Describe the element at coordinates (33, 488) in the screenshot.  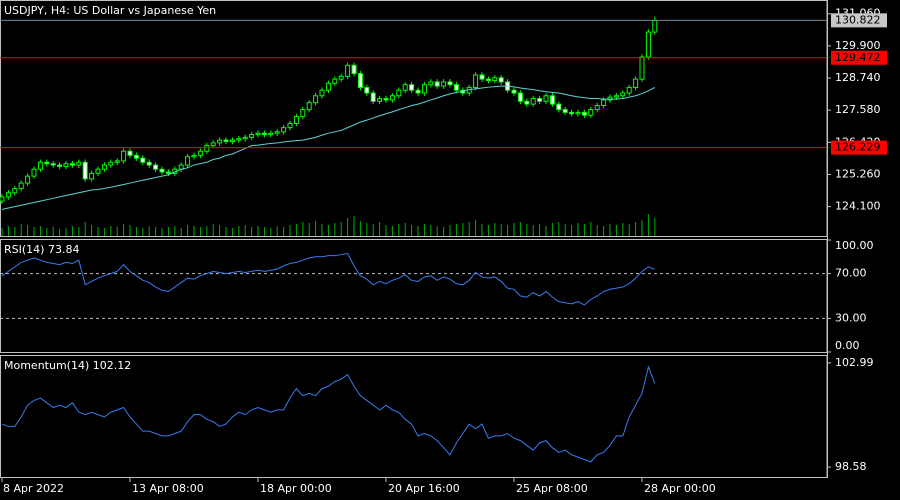
I see `x-tick-label: 8 Apr 2022` at that location.